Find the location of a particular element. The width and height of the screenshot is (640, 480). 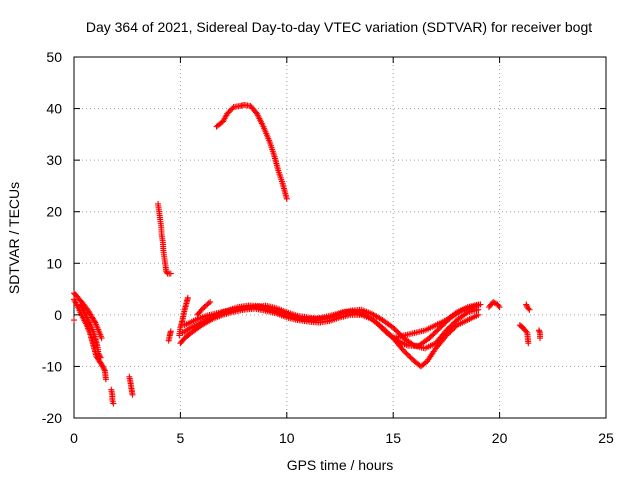

y-tick-label: 20 is located at coordinates (54, 212).